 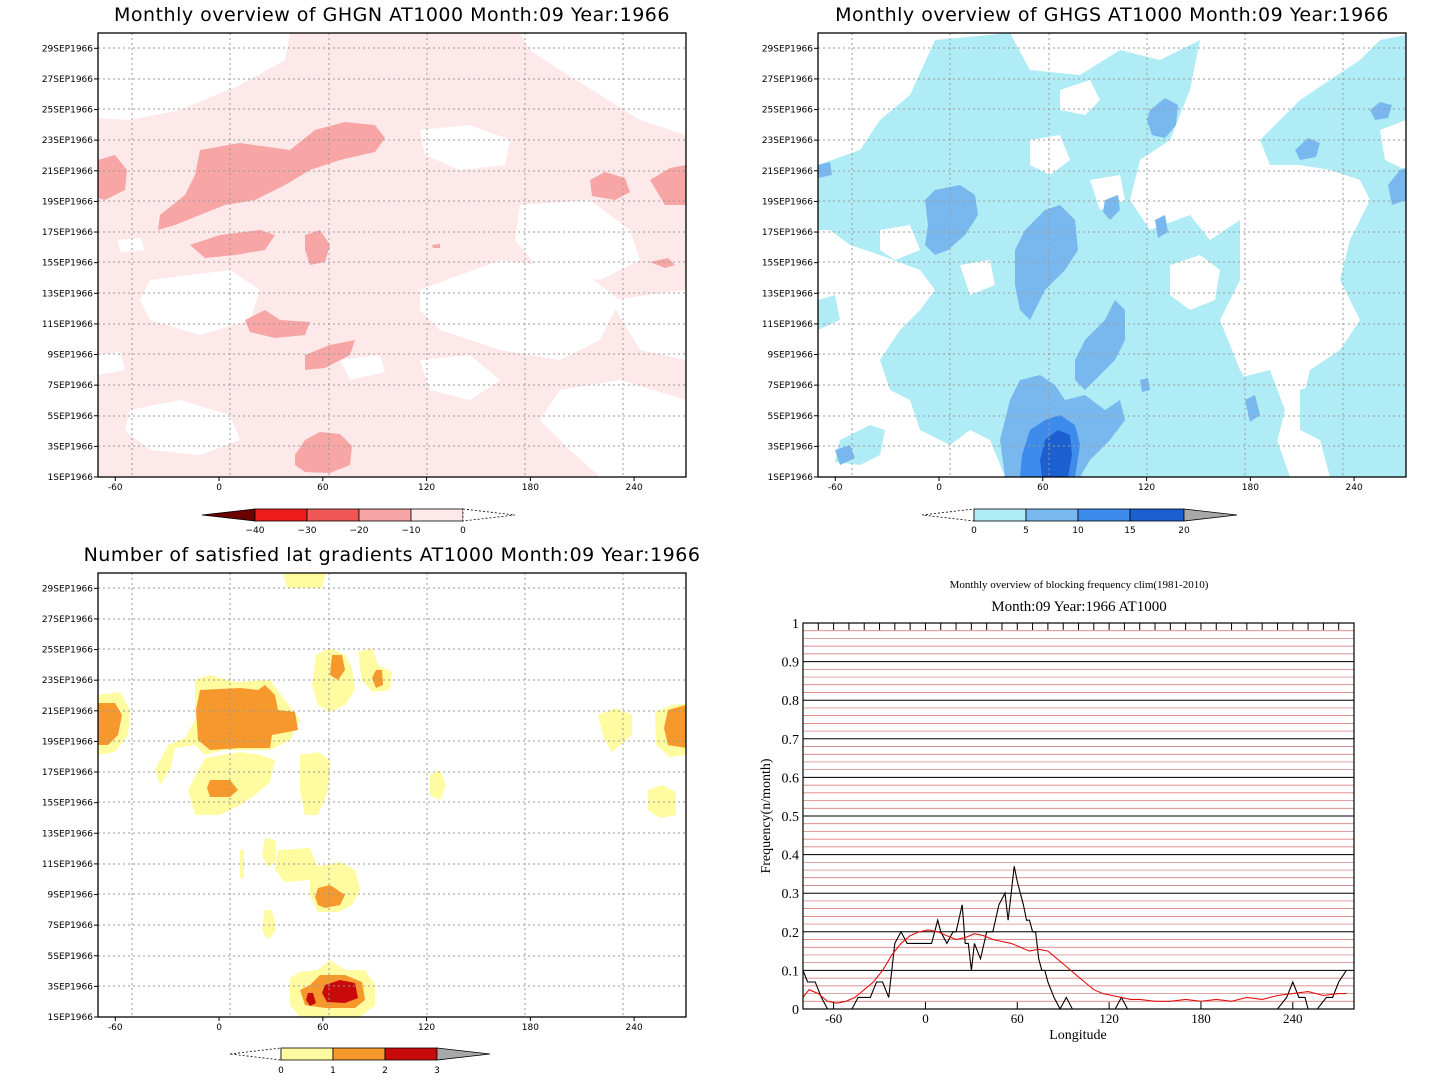 What do you see at coordinates (1064, 1014) in the screenshot?
I see `freq-x-axis: -60 0 60 120 180 240` at bounding box center [1064, 1014].